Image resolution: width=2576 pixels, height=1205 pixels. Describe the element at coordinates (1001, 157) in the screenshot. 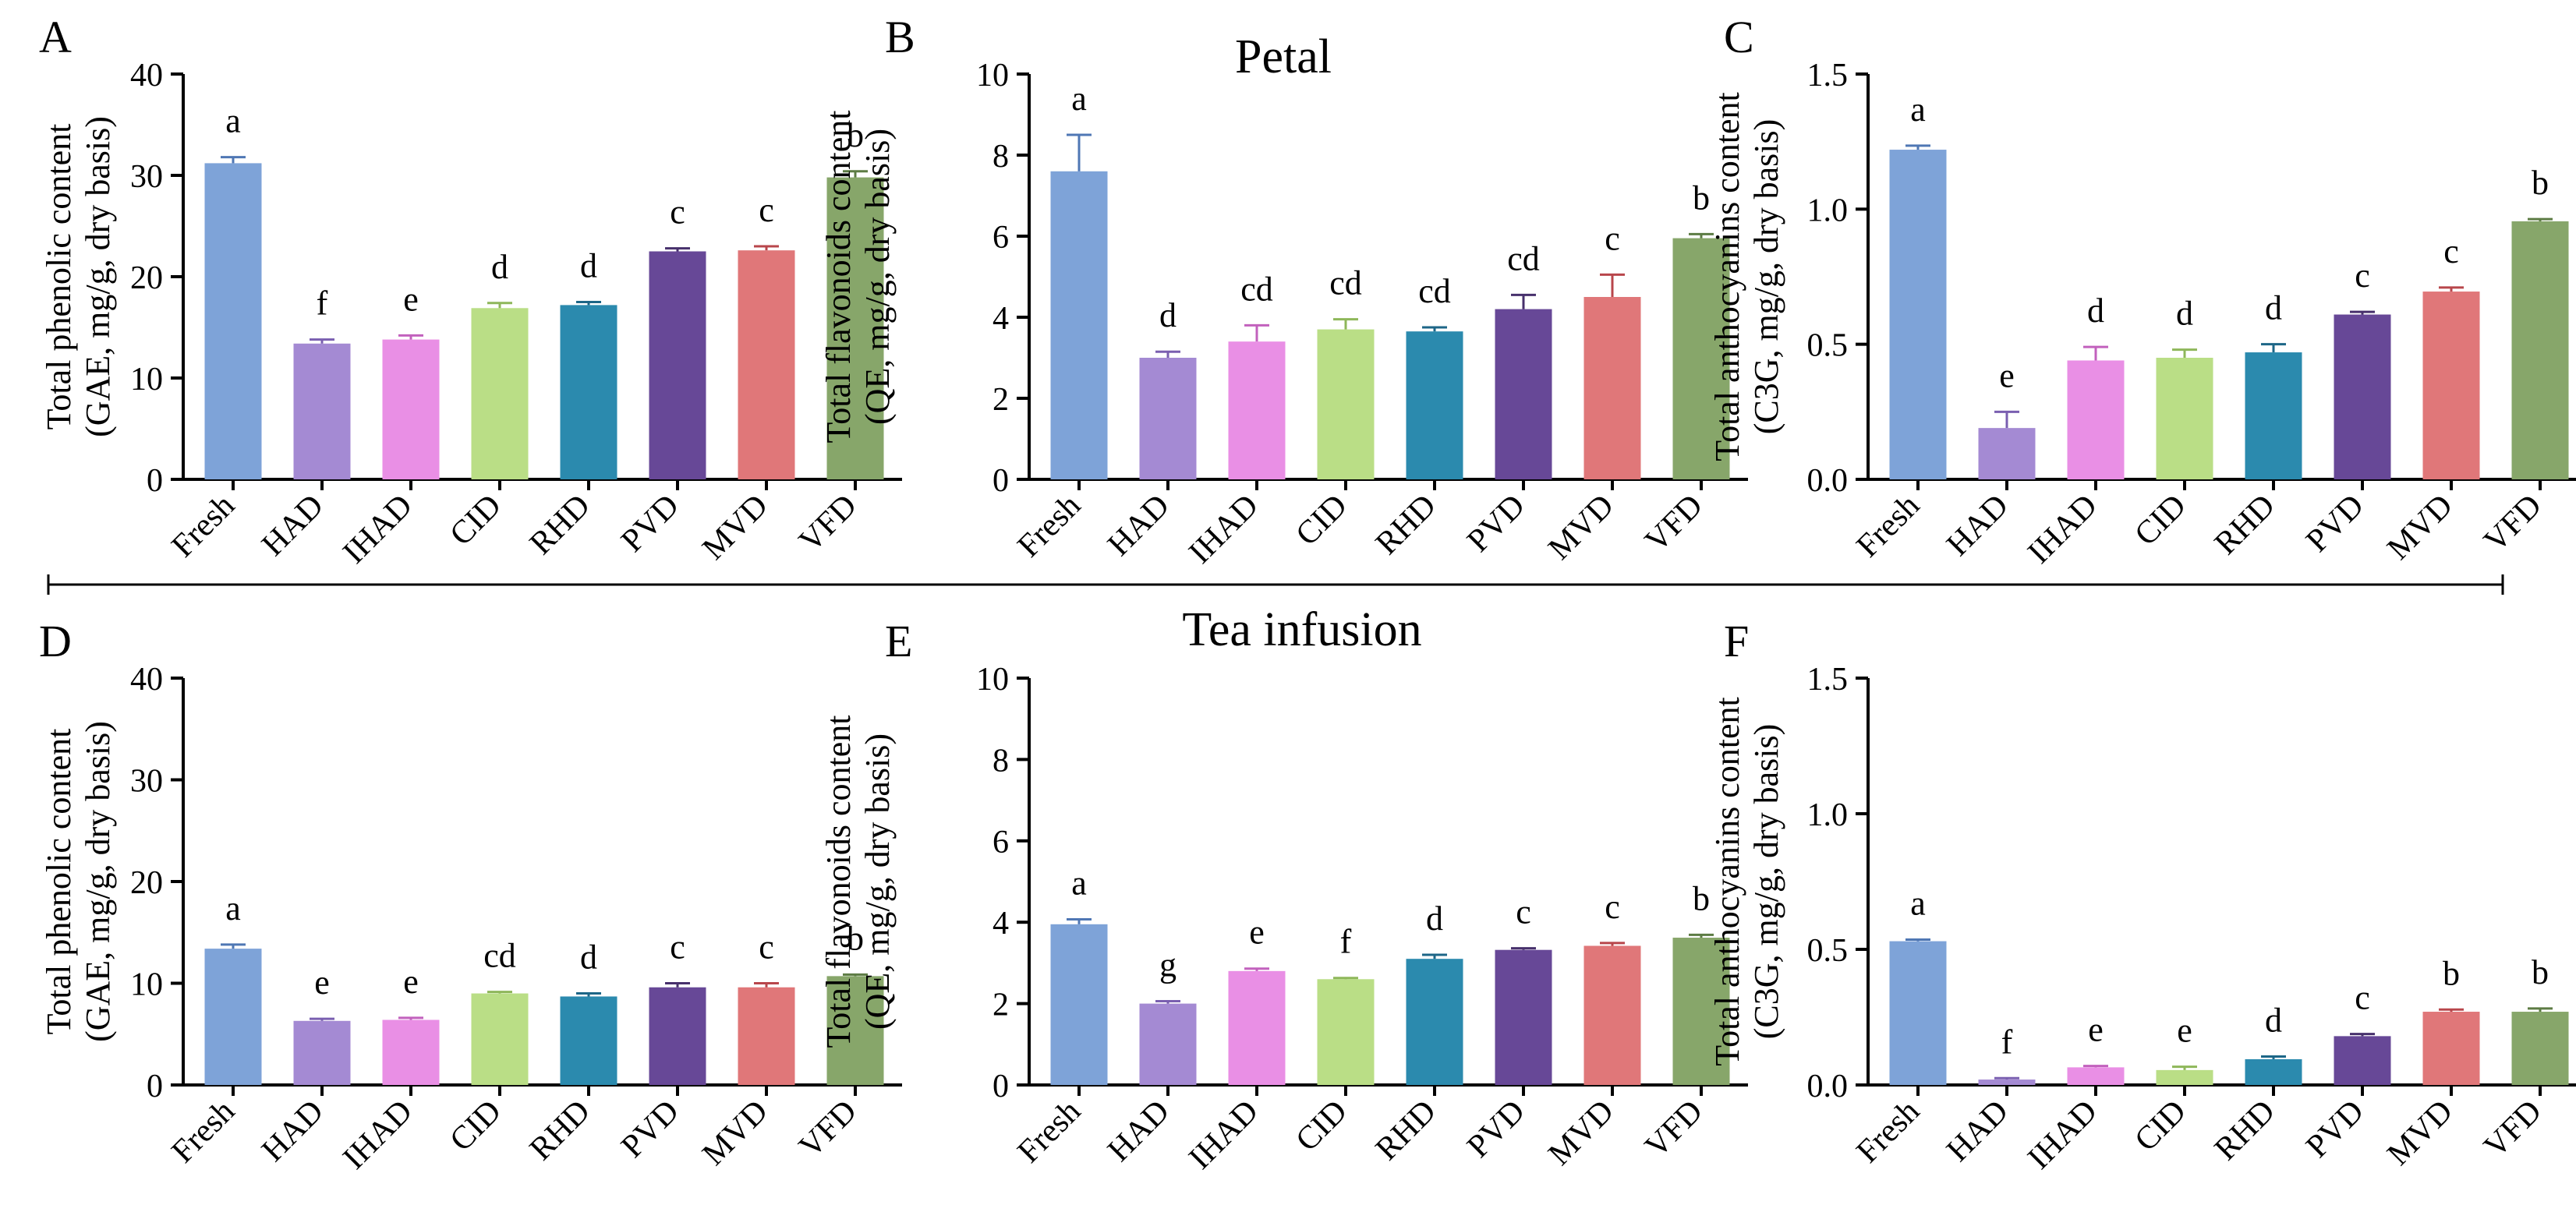

I see `y-tick-label: 8` at that location.